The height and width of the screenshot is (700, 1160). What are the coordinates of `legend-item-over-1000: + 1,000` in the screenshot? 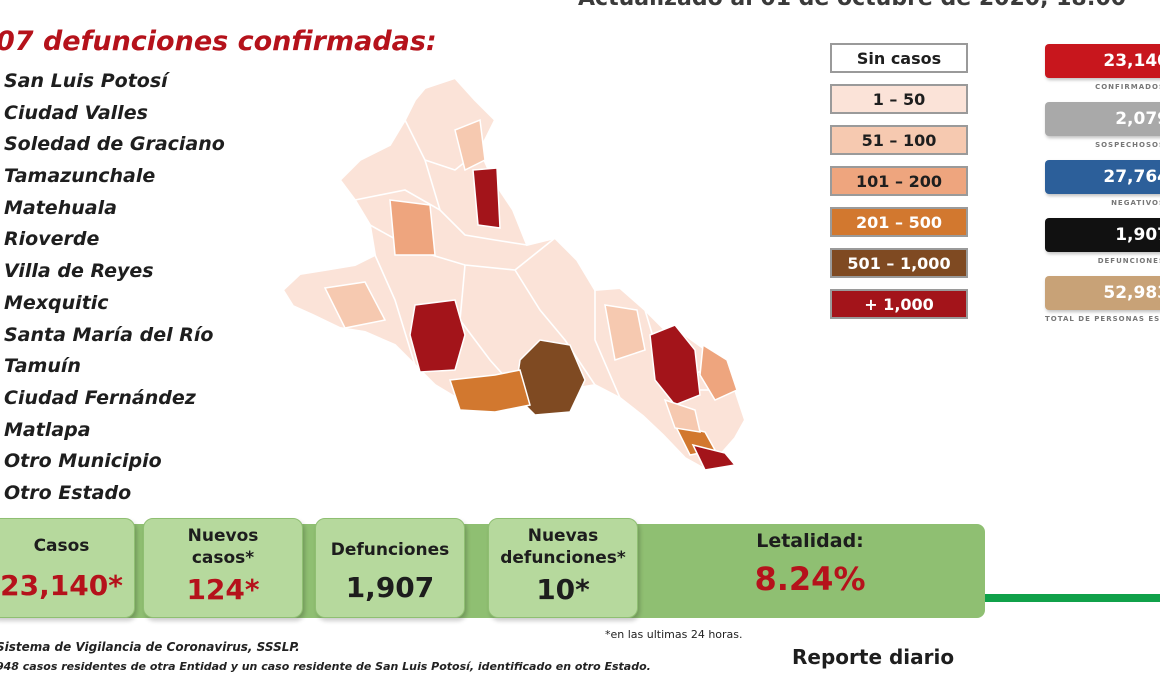 It's located at (899, 304).